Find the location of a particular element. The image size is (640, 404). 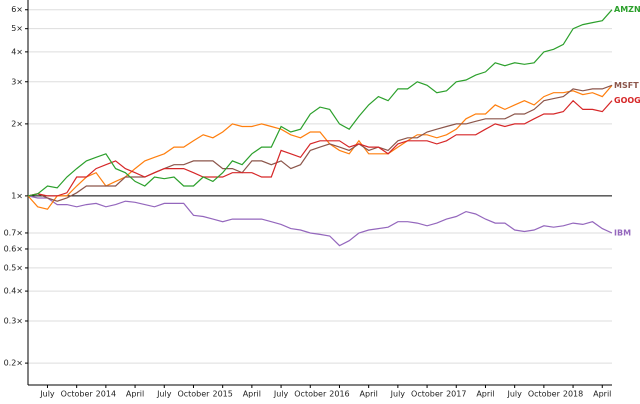

y-tick-label: 3× is located at coordinates (17, 81).